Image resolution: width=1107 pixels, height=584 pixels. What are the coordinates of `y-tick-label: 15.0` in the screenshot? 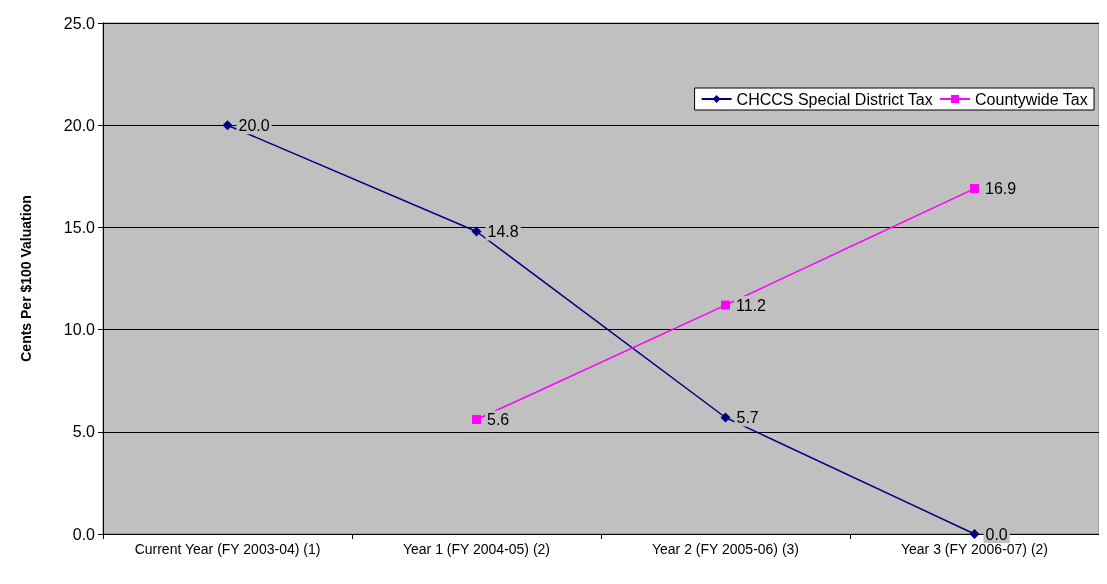 It's located at (79, 227).